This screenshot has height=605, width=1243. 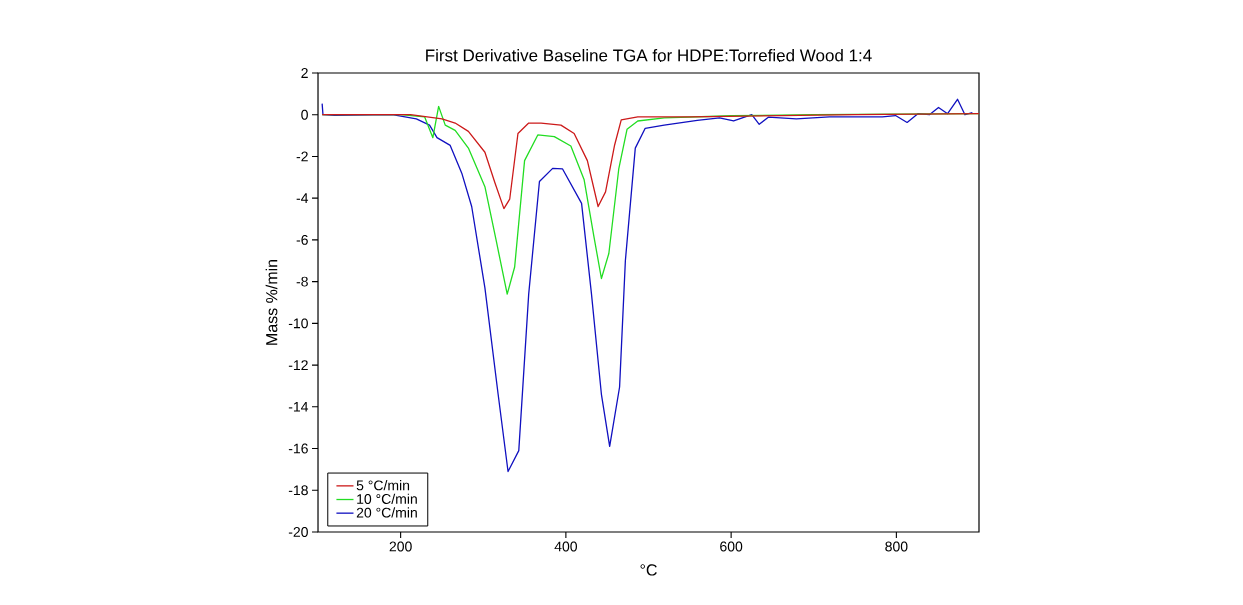 What do you see at coordinates (271, 302) in the screenshot?
I see `y-axis-title: Mass %/min` at bounding box center [271, 302].